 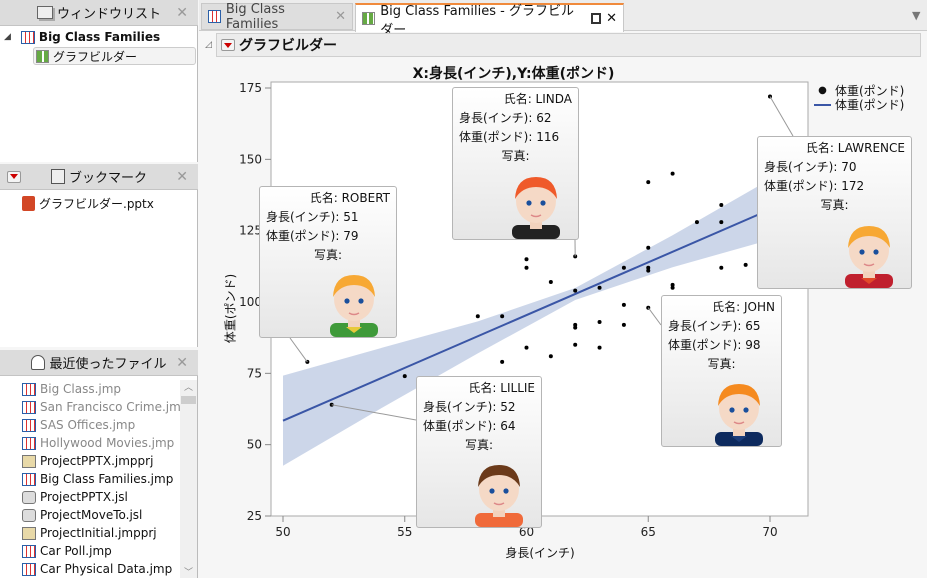 What do you see at coordinates (105, 407) in the screenshot?
I see `recent-file-item: San Francisco Crime.jmp` at bounding box center [105, 407].